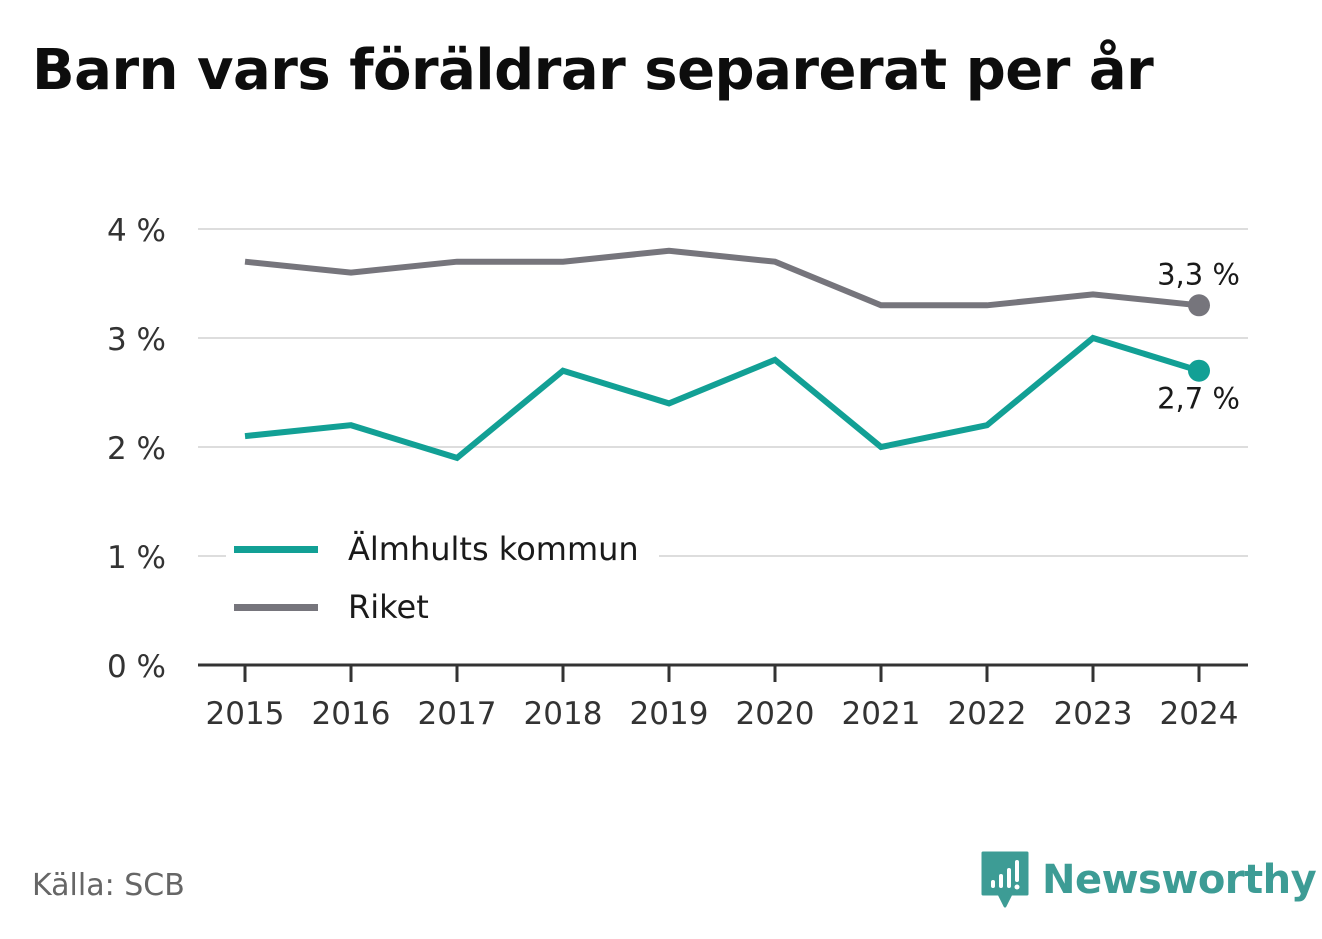 This screenshot has width=1322, height=939. I want to click on legend-item-almhult: Älmhults kommun, so click(436, 549).